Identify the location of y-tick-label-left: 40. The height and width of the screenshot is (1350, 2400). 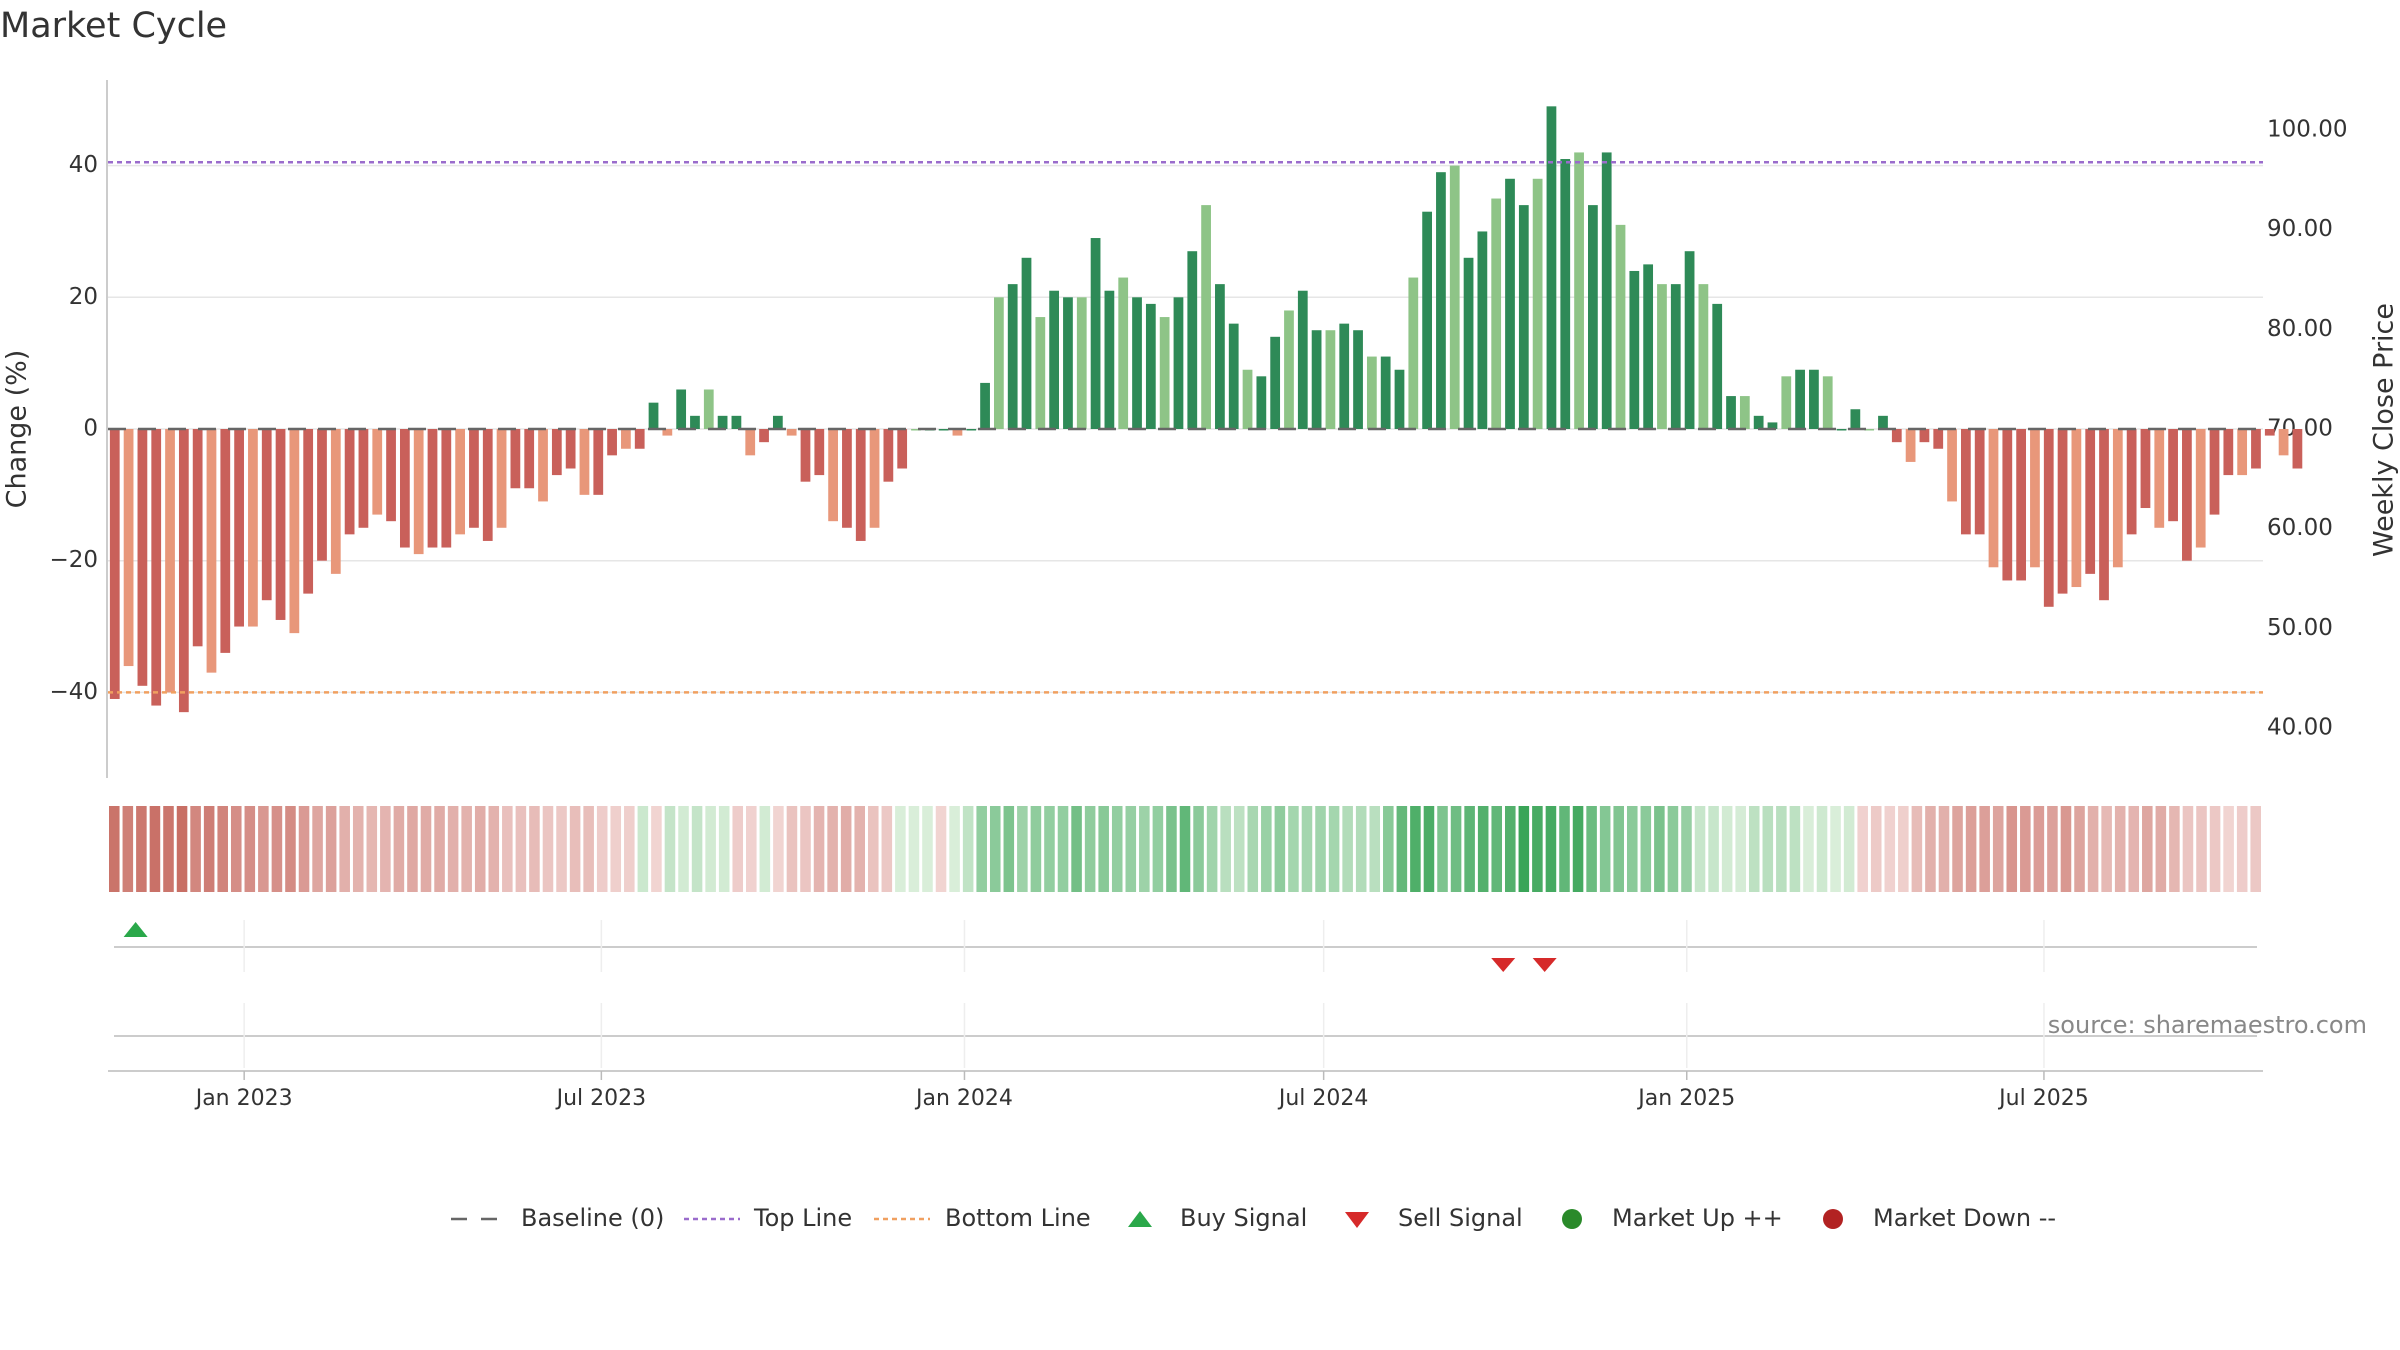
(83, 165).